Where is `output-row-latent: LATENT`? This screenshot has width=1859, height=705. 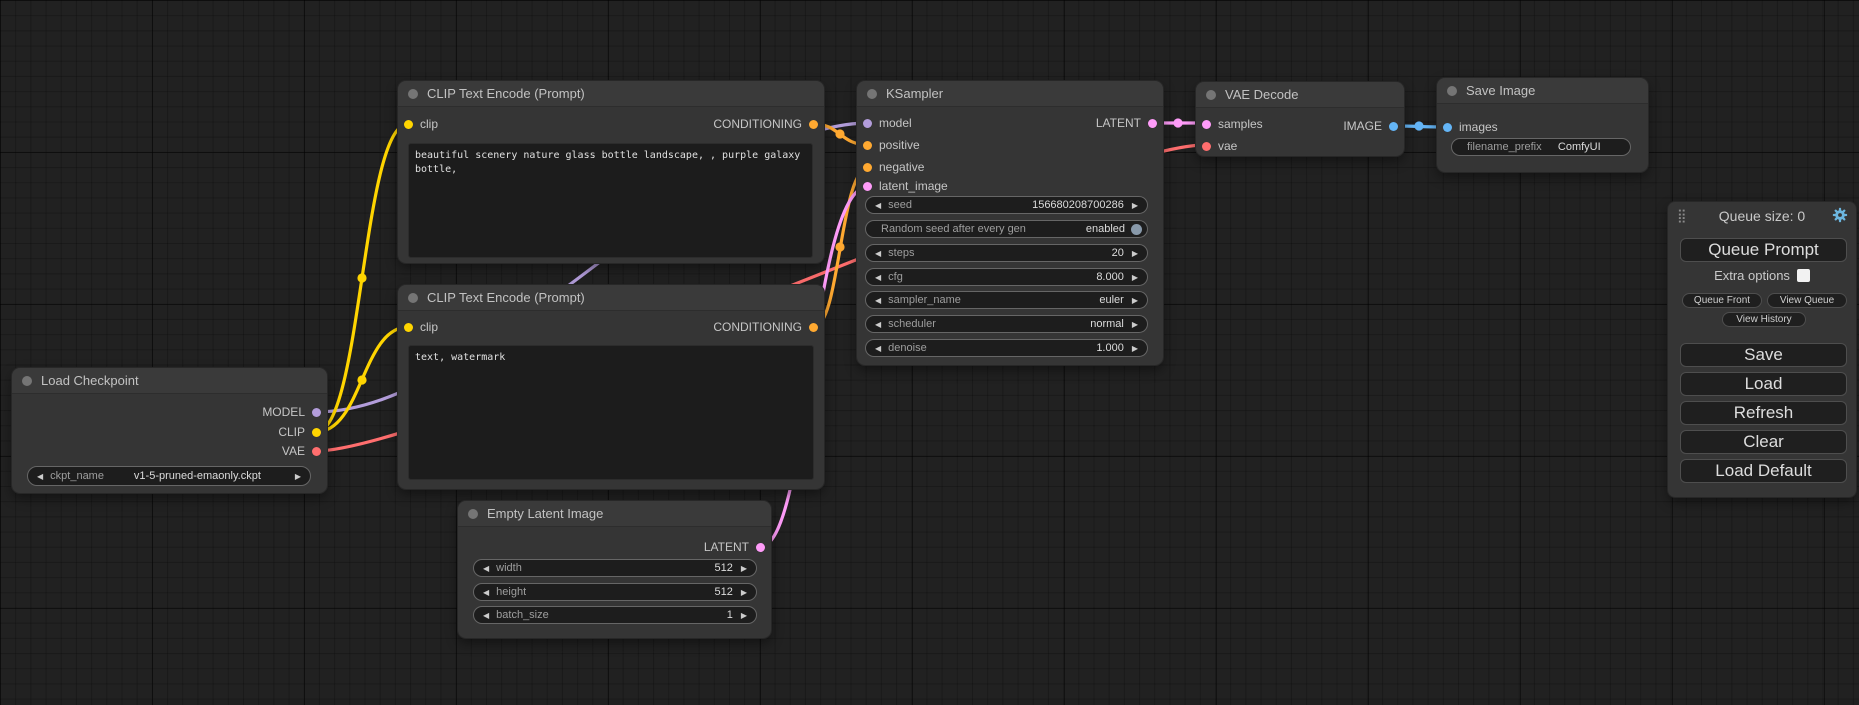
output-row-latent: LATENT is located at coordinates (614, 547).